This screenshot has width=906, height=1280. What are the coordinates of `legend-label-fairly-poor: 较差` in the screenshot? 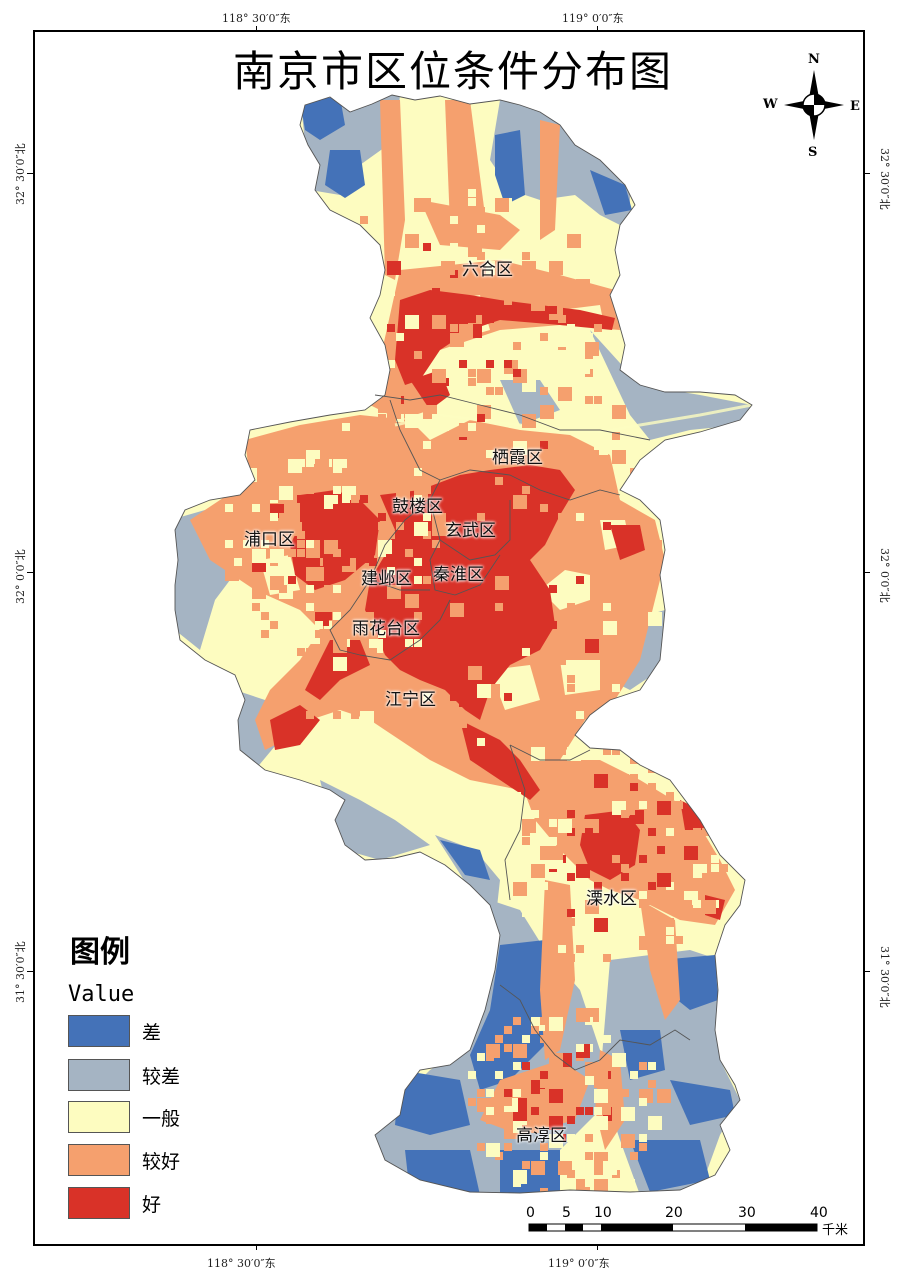 It's located at (161, 1076).